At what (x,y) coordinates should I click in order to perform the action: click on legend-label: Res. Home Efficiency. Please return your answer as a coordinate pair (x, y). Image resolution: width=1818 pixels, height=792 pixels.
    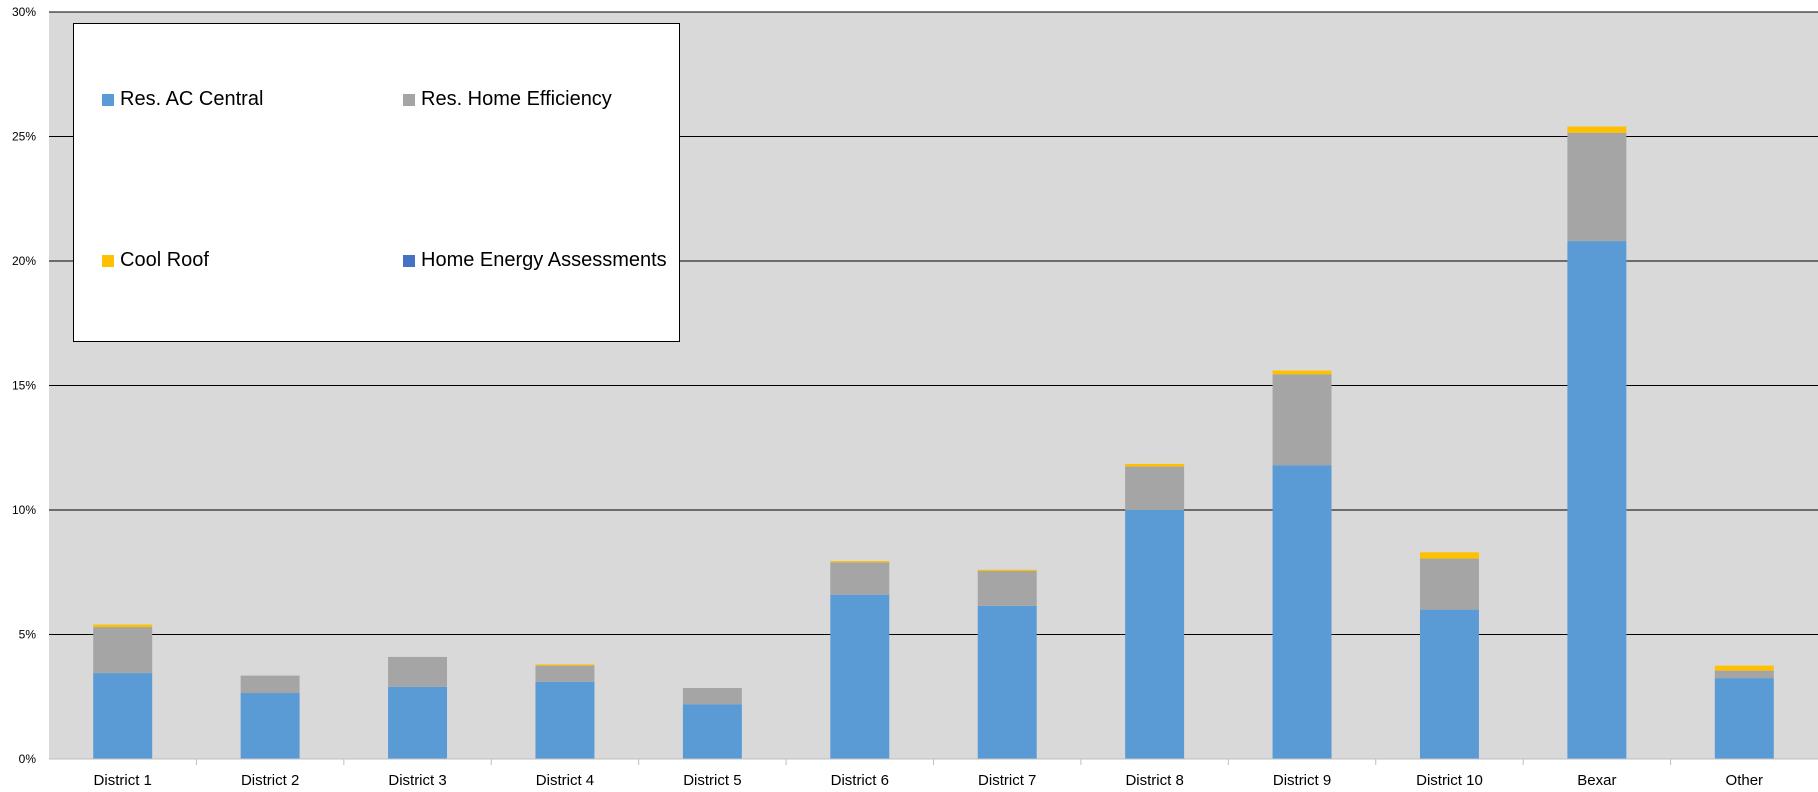
    Looking at the image, I should click on (516, 99).